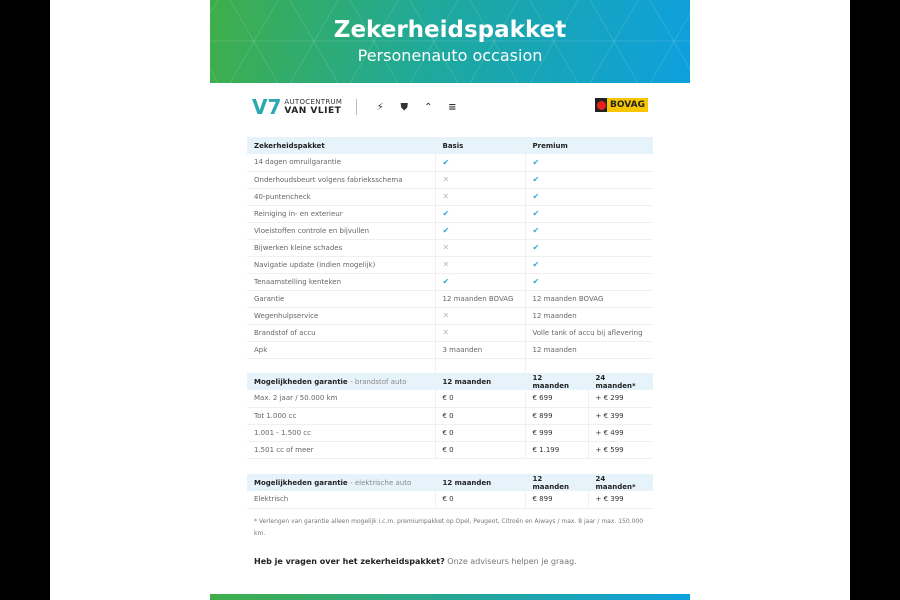 The width and height of the screenshot is (900, 600). What do you see at coordinates (601, 105) in the screenshot?
I see `bovag-icon` at bounding box center [601, 105].